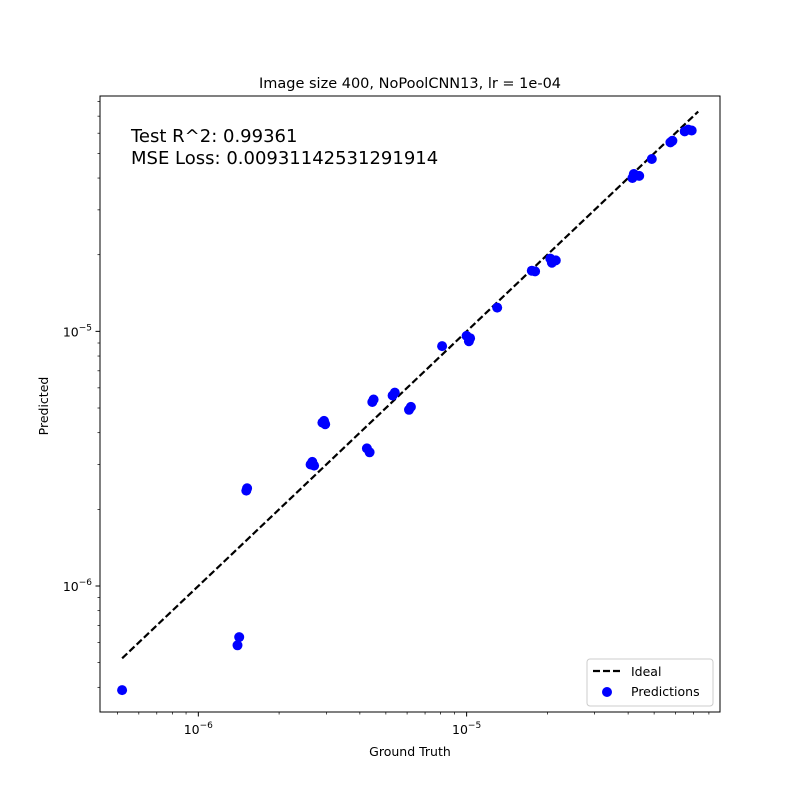  Describe the element at coordinates (77, 331) in the screenshot. I see `y-tick-label: 10⁻⁵` at that location.